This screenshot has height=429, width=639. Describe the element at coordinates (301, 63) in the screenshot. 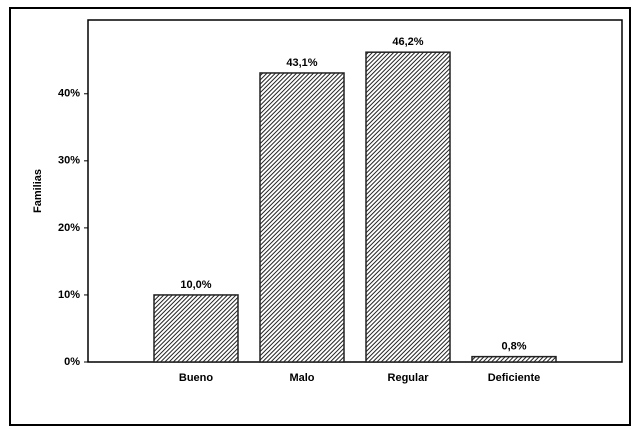

I see `value-label: 43,1%` at that location.